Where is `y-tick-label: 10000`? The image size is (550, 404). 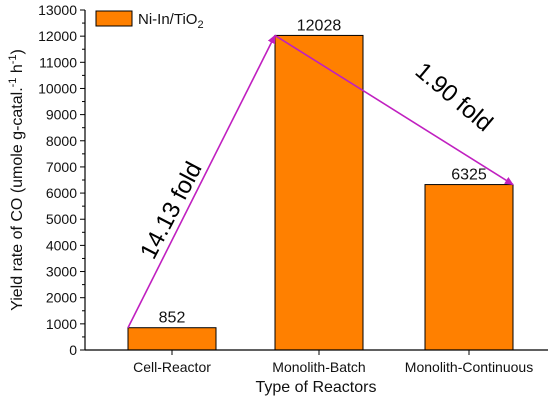 y-tick-label: 10000 is located at coordinates (57, 88).